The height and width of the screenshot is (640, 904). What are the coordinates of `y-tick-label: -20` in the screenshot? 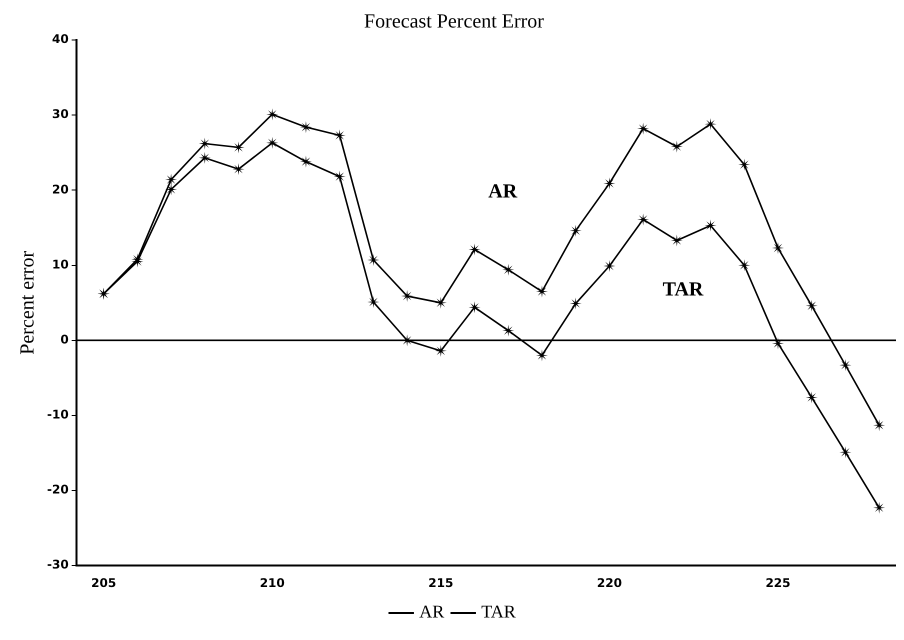 It's located at (57, 489).